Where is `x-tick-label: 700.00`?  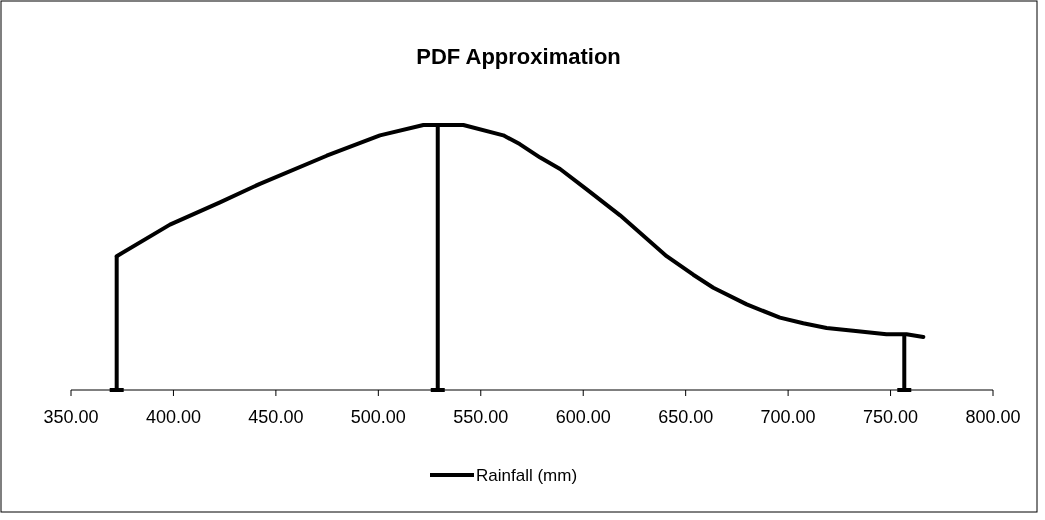
x-tick-label: 700.00 is located at coordinates (788, 417).